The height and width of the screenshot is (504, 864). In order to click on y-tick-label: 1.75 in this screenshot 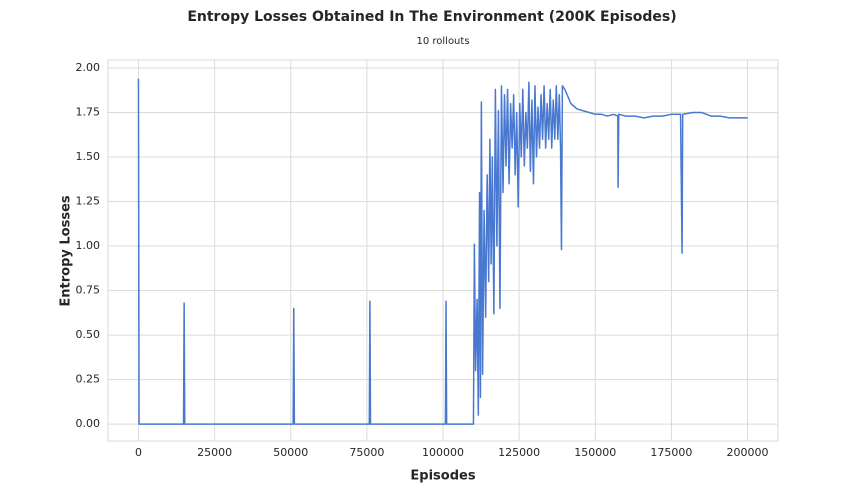, I will do `click(88, 112)`.